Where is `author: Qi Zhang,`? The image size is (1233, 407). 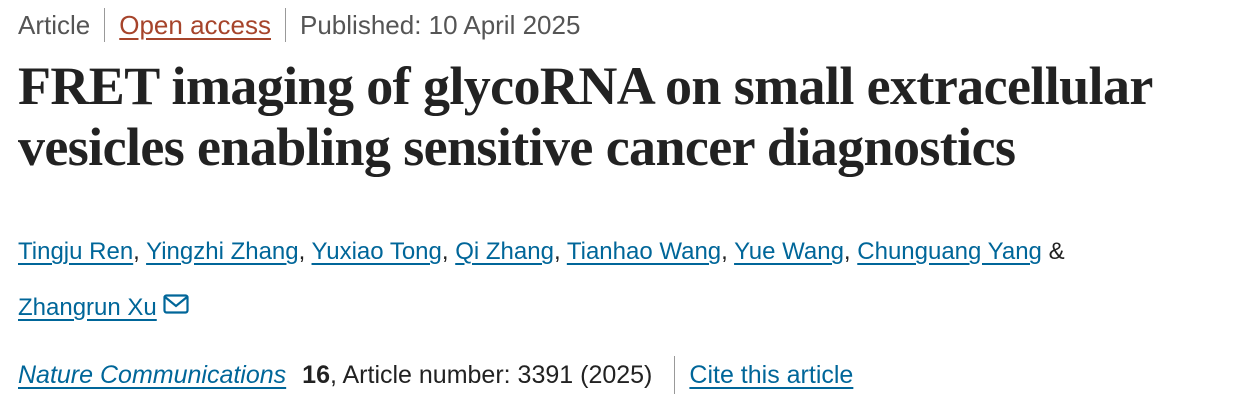 author: Qi Zhang, is located at coordinates (507, 251).